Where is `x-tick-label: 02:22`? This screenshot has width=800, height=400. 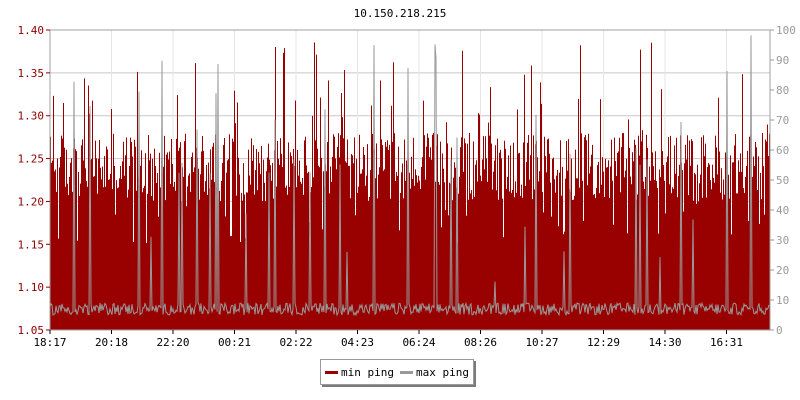
x-tick-label: 02:22 is located at coordinates (295, 342).